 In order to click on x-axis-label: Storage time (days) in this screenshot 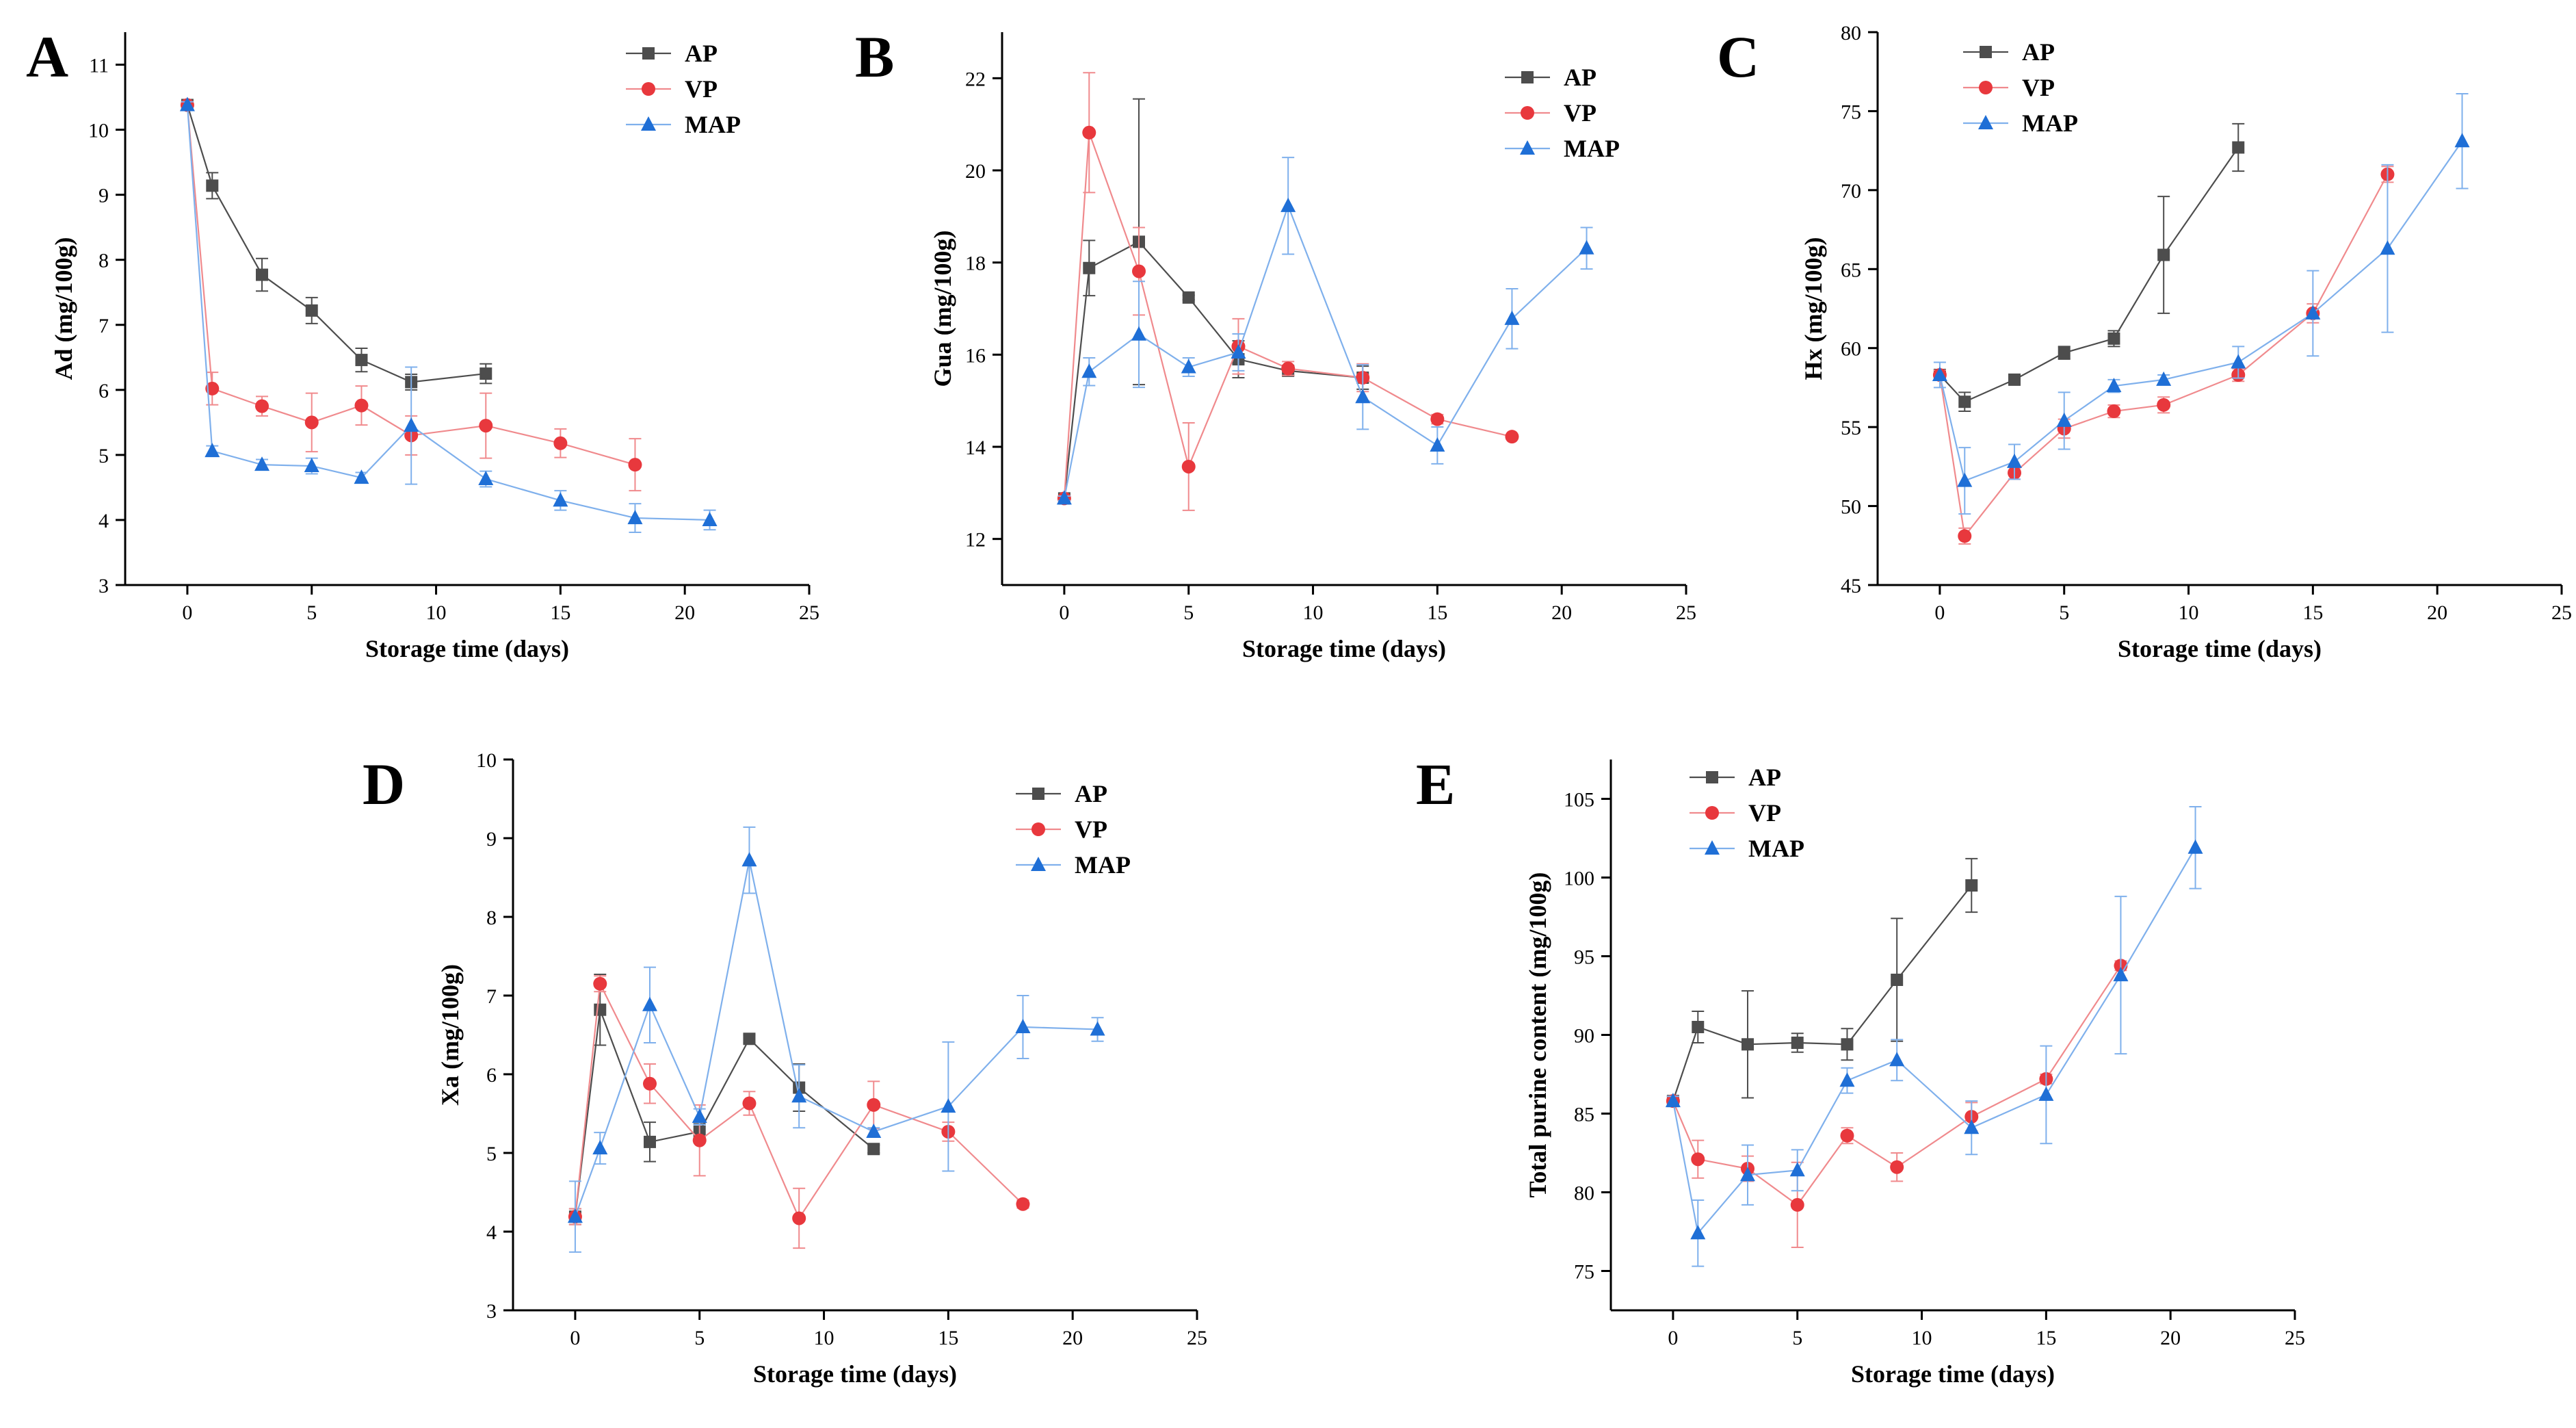, I will do `click(1344, 648)`.